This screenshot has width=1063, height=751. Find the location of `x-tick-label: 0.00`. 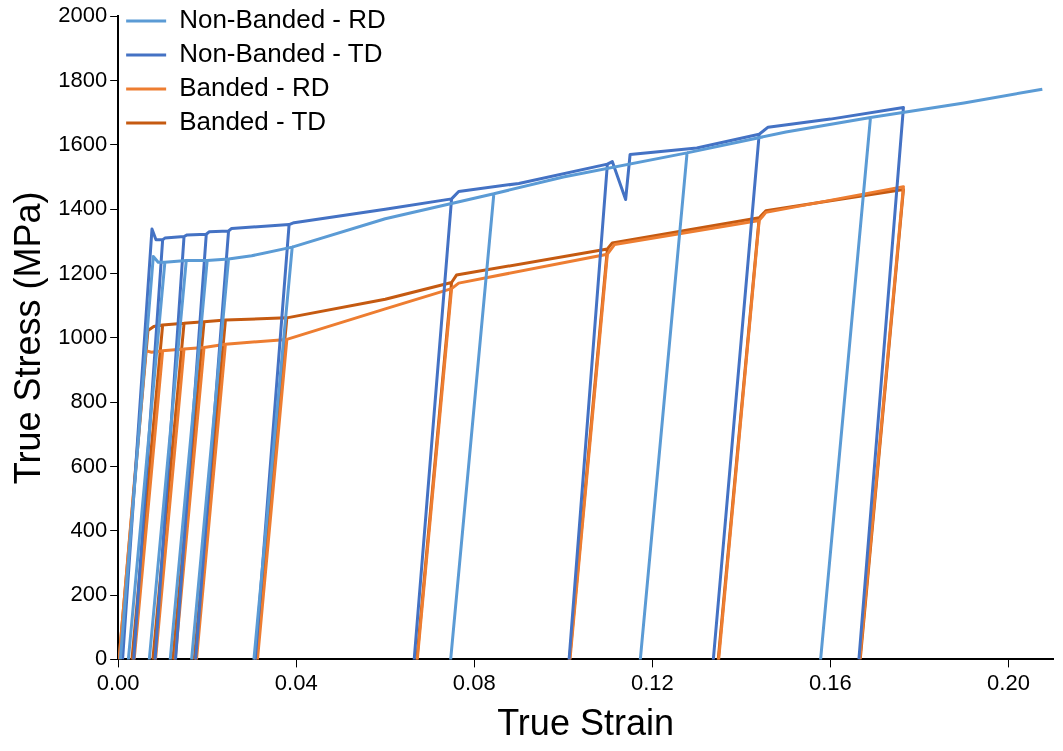

x-tick-label: 0.00 is located at coordinates (118, 682).